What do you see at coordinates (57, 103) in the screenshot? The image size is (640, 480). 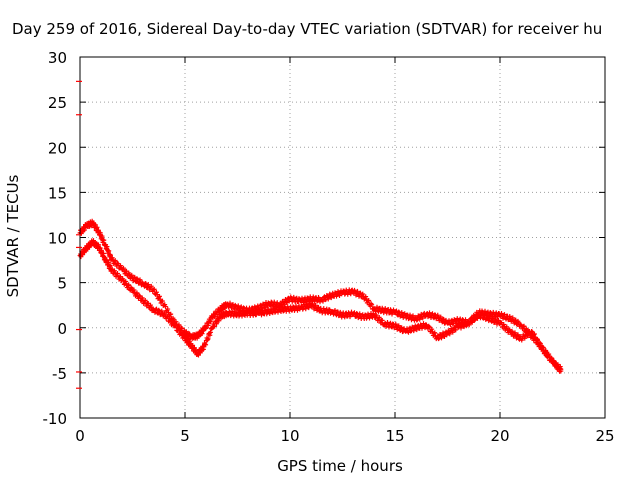 I see `y-tick-label: 25` at bounding box center [57, 103].